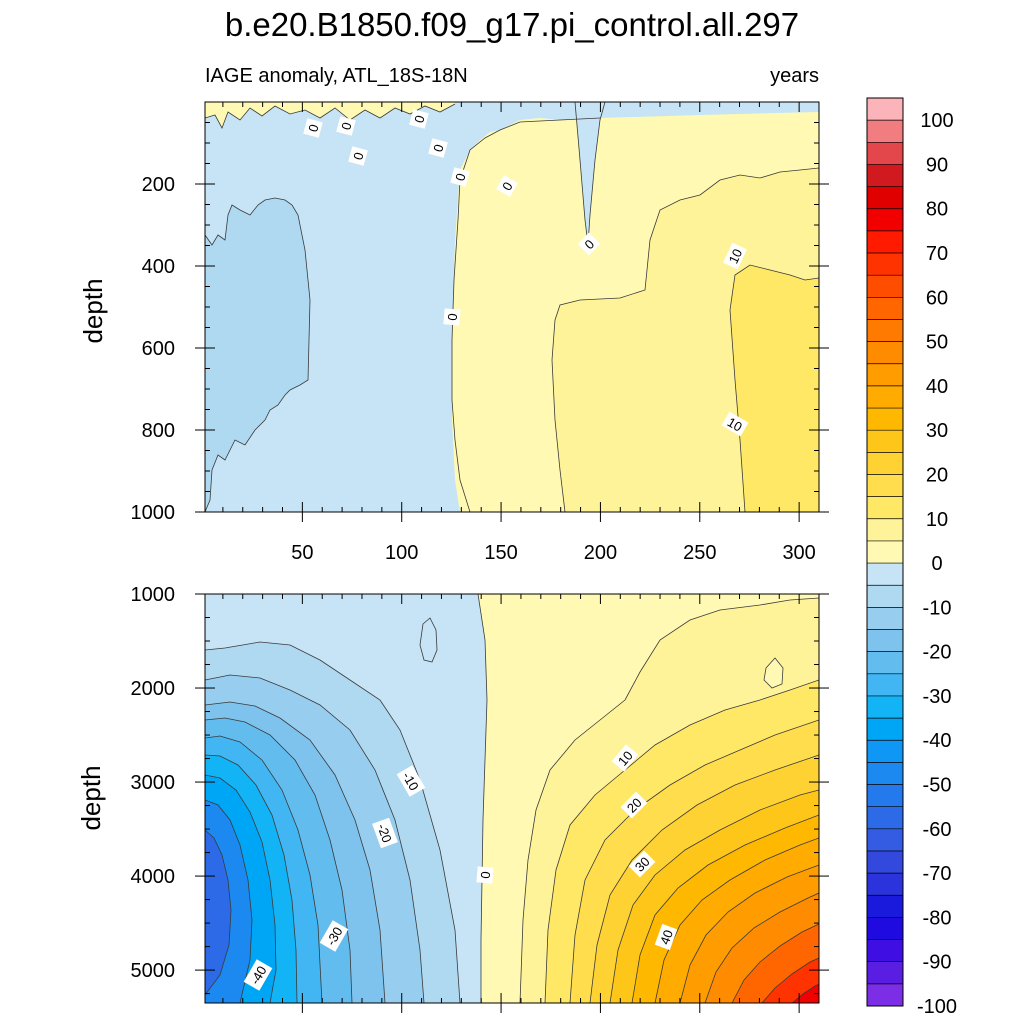 The height and width of the screenshot is (1024, 1024). What do you see at coordinates (153, 877) in the screenshot?
I see `y-tick-label: 4000` at bounding box center [153, 877].